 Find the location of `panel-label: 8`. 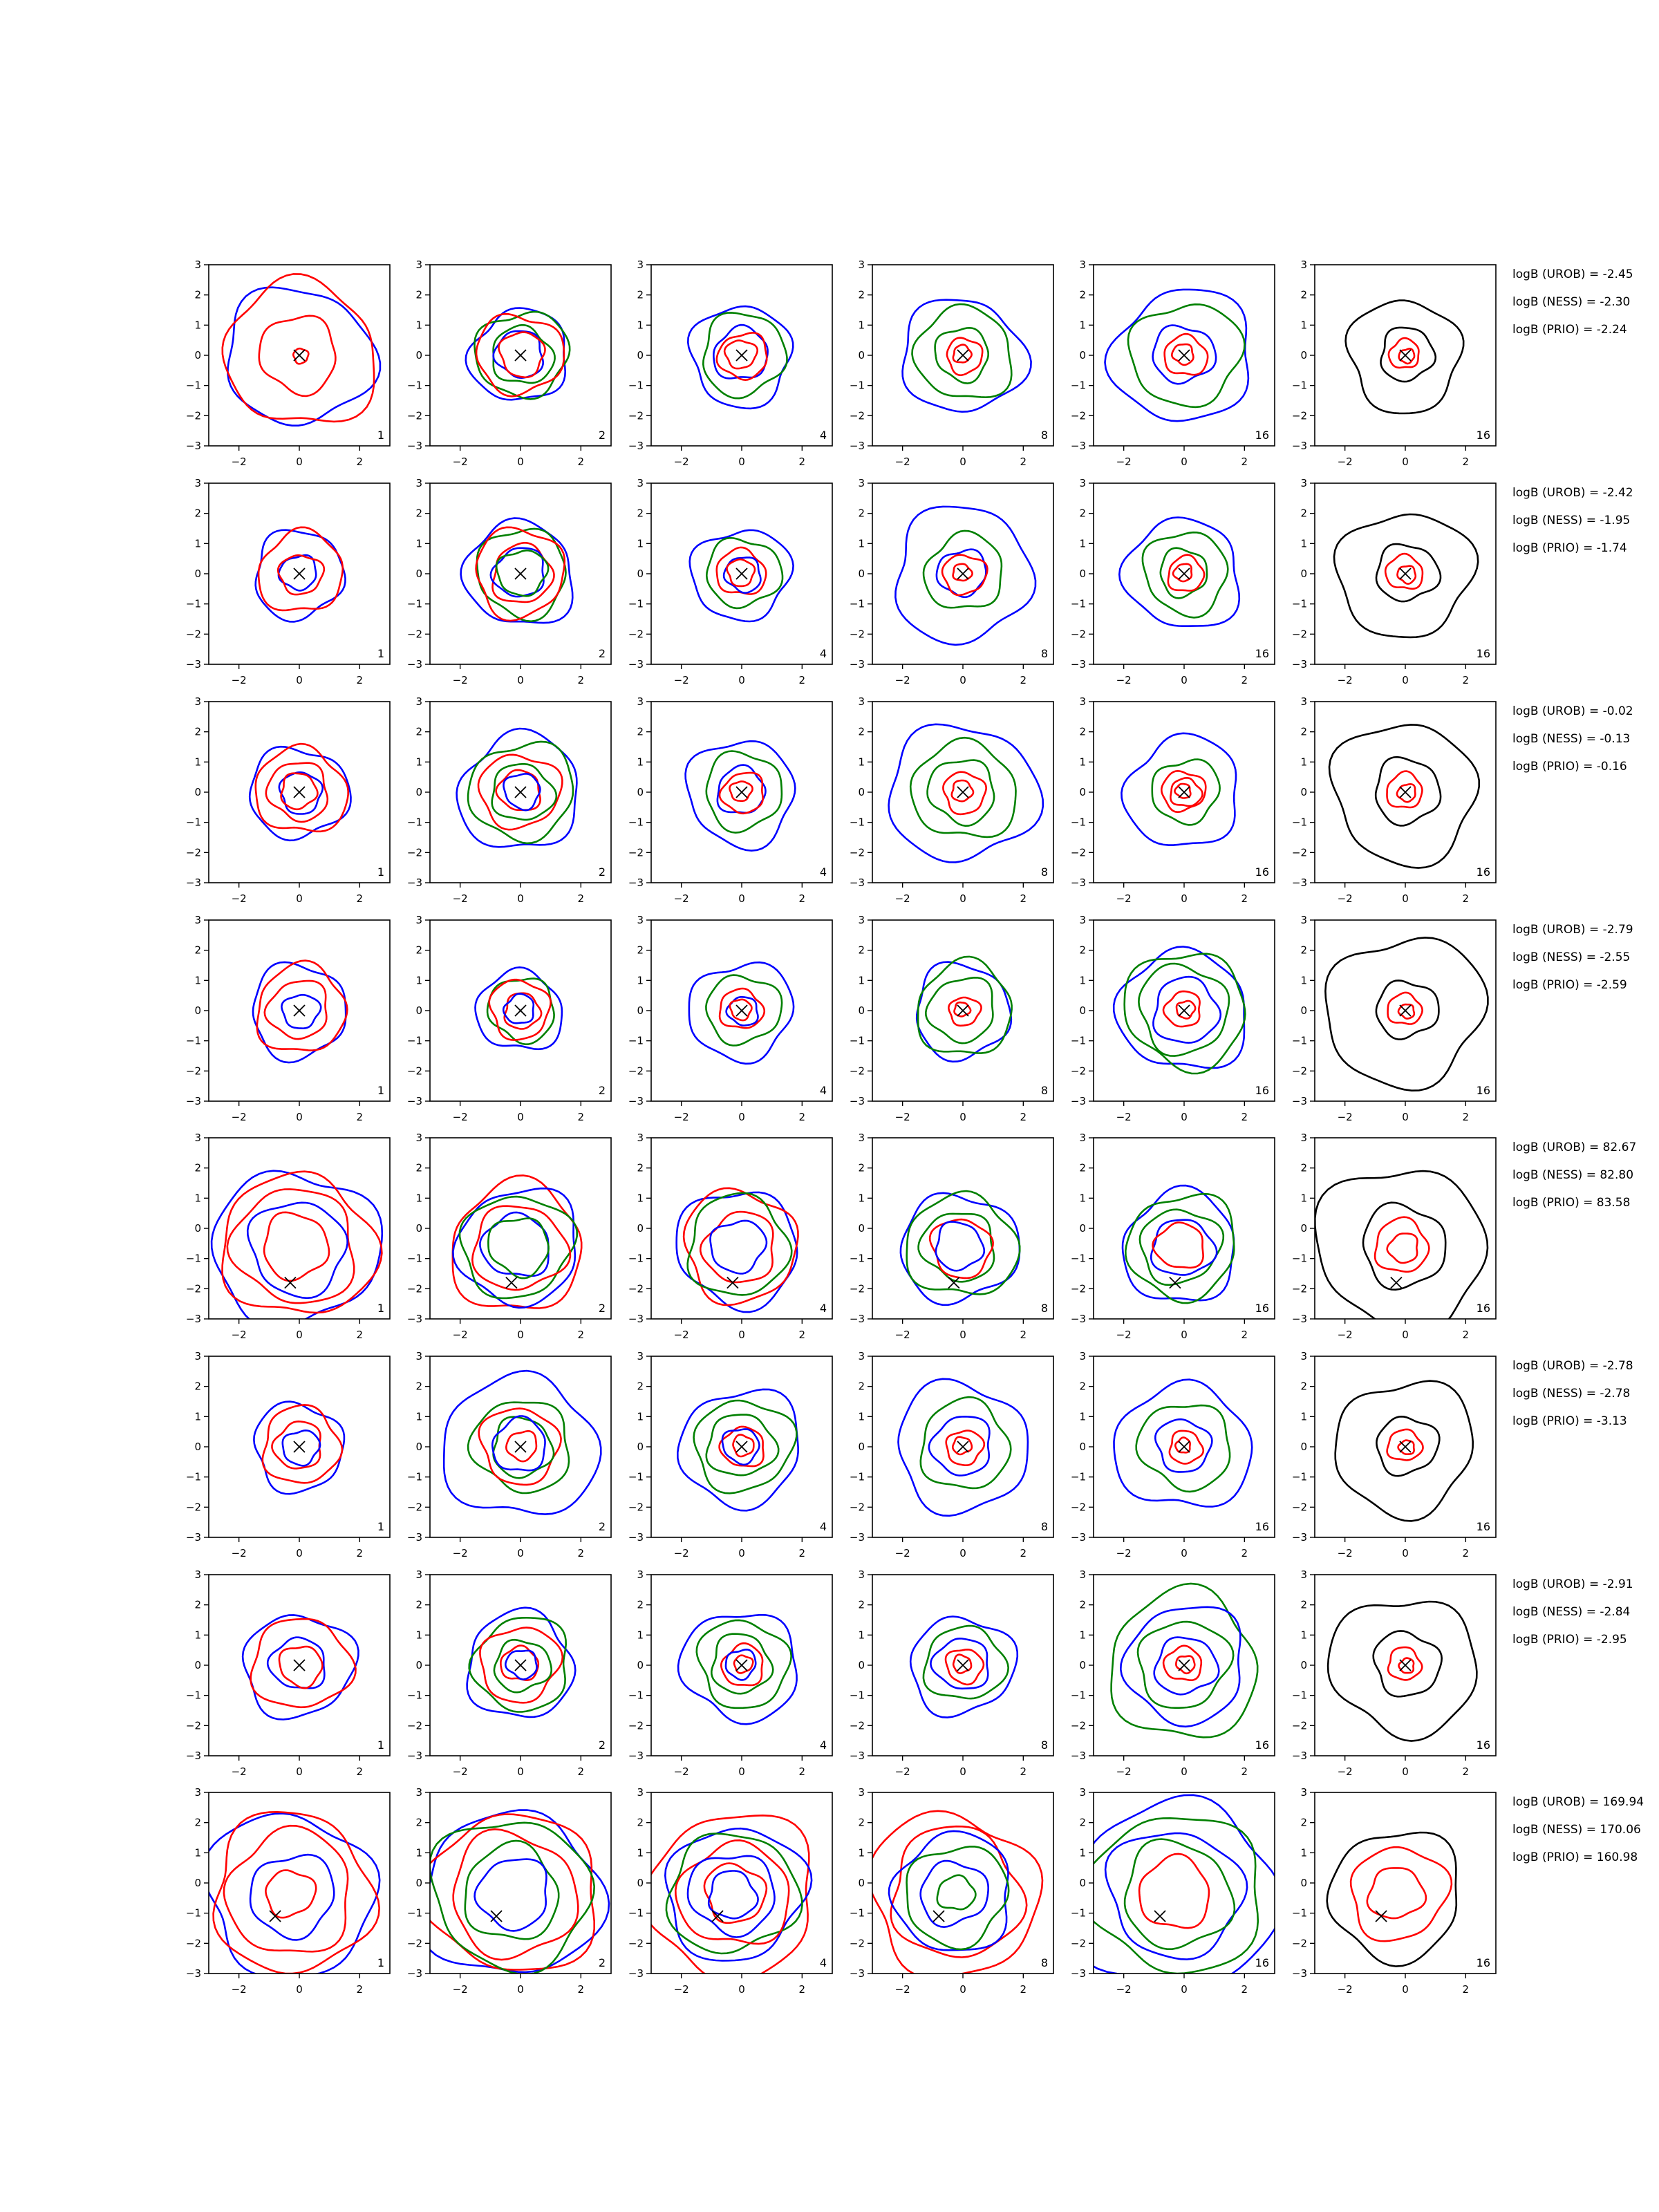

panel-label: 8 is located at coordinates (1044, 1309).